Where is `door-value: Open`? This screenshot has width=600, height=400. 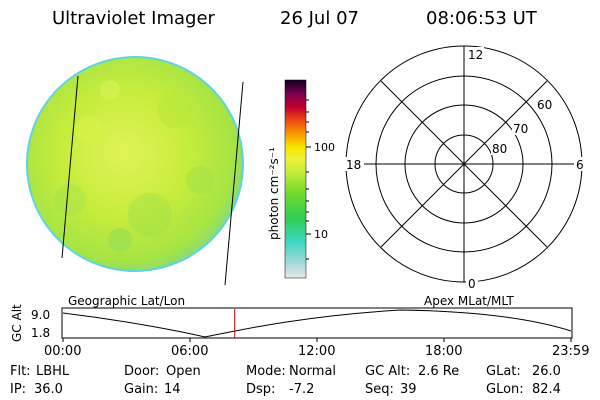
door-value: Open is located at coordinates (183, 371).